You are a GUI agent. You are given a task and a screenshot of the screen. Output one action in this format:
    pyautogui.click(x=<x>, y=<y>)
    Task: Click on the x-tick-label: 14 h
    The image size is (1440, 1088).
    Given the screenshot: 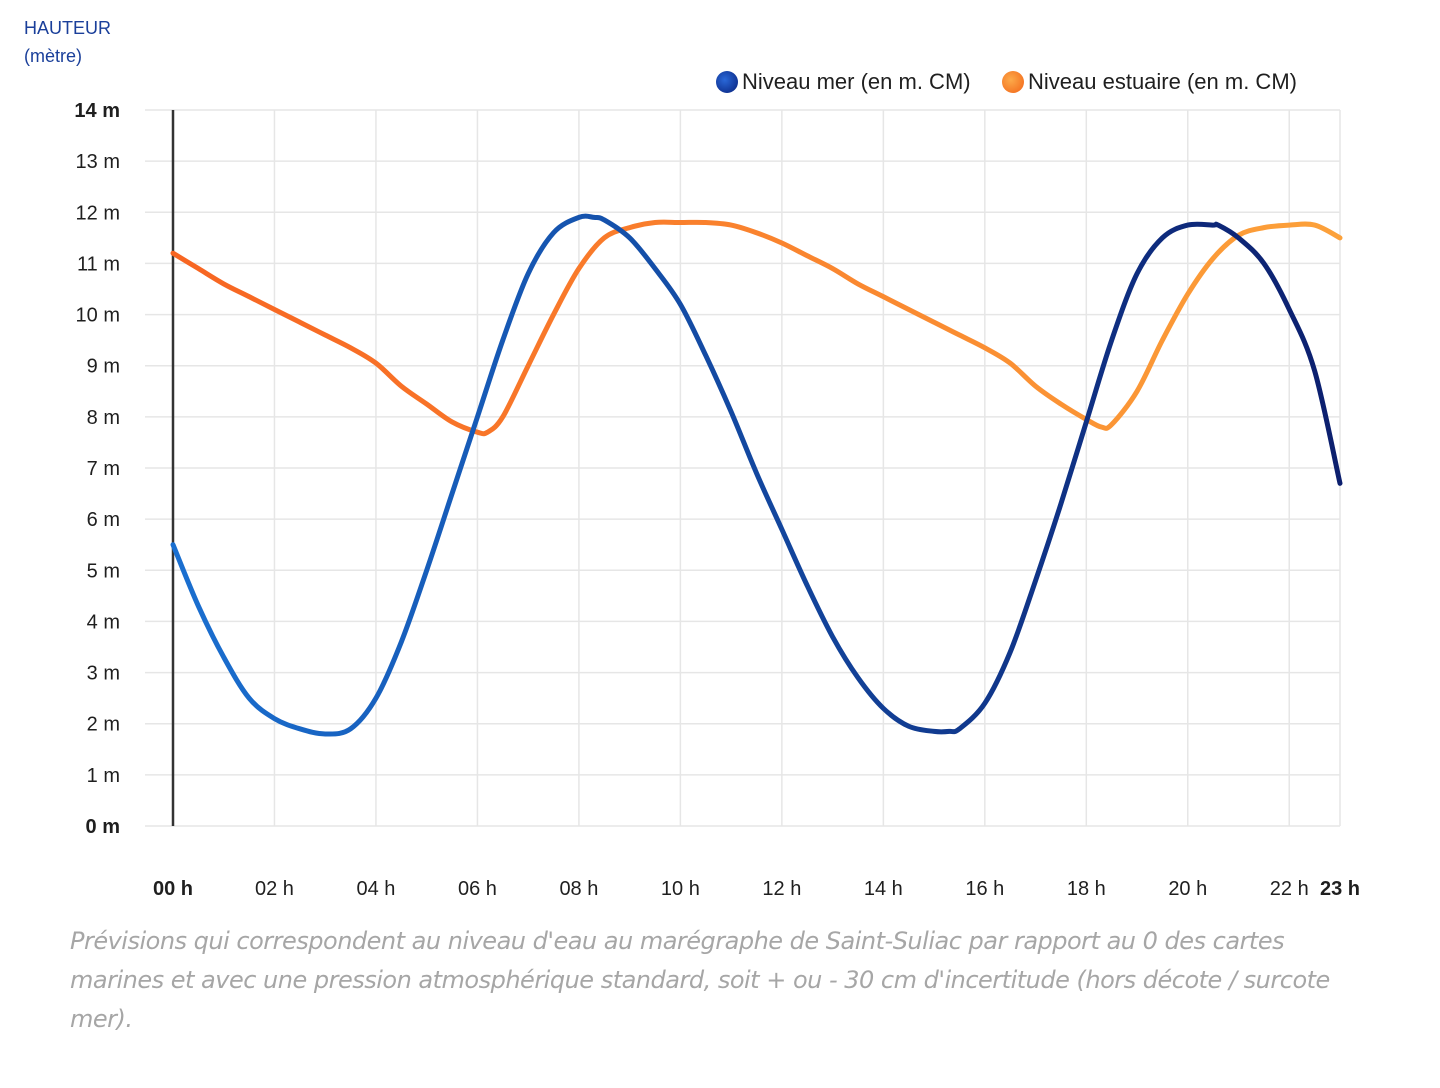 What is the action you would take?
    pyautogui.click(x=883, y=889)
    